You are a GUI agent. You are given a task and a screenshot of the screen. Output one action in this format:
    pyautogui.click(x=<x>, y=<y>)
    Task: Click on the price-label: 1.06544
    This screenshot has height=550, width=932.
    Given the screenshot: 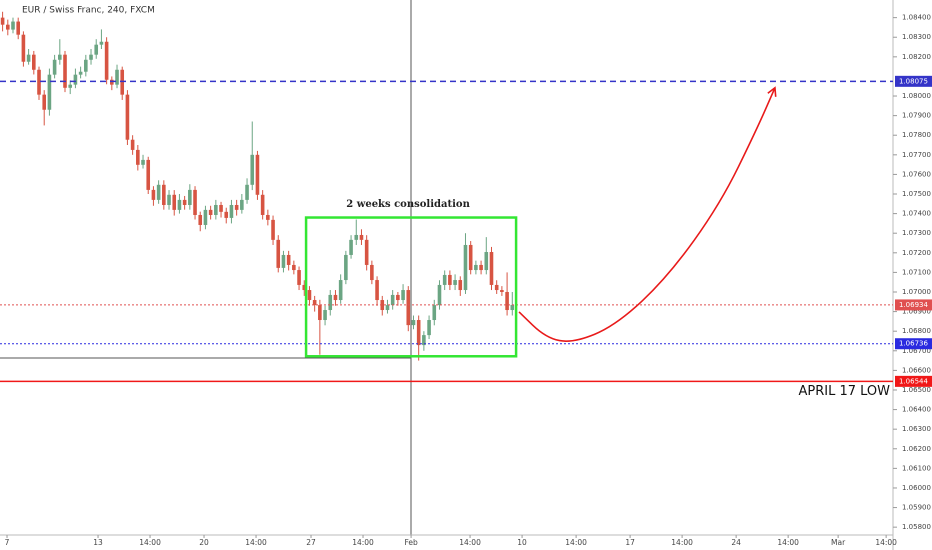 What is the action you would take?
    pyautogui.click(x=913, y=381)
    